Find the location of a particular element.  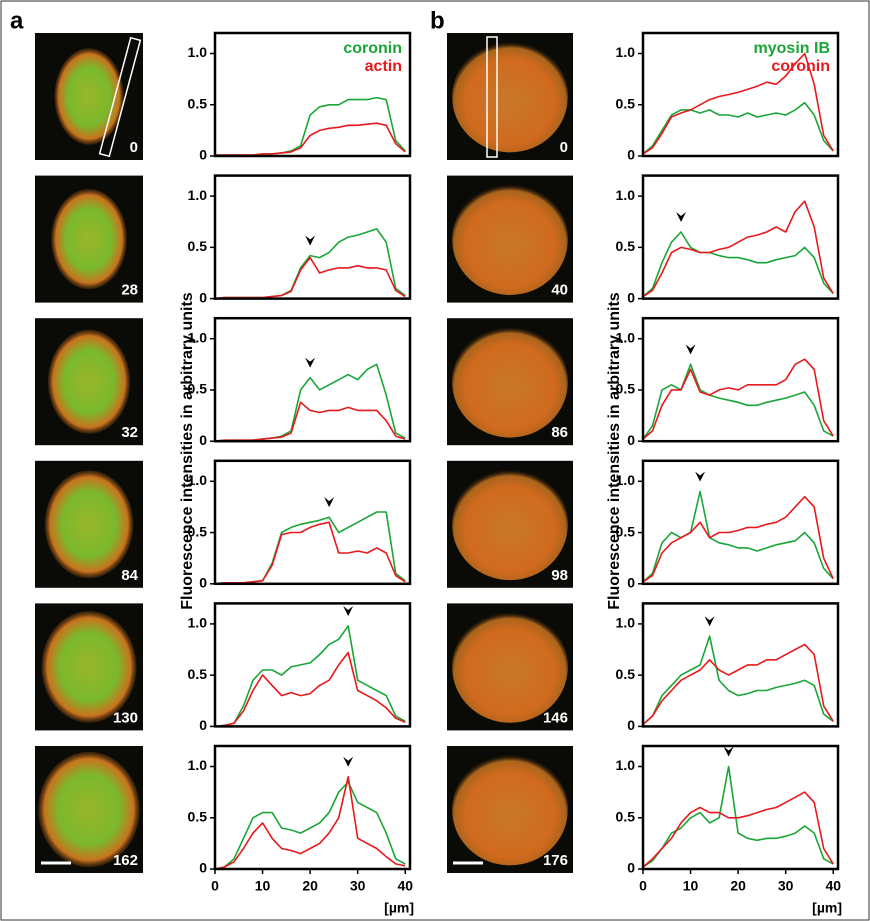

x-tick-label: 0 is located at coordinates (643, 886).